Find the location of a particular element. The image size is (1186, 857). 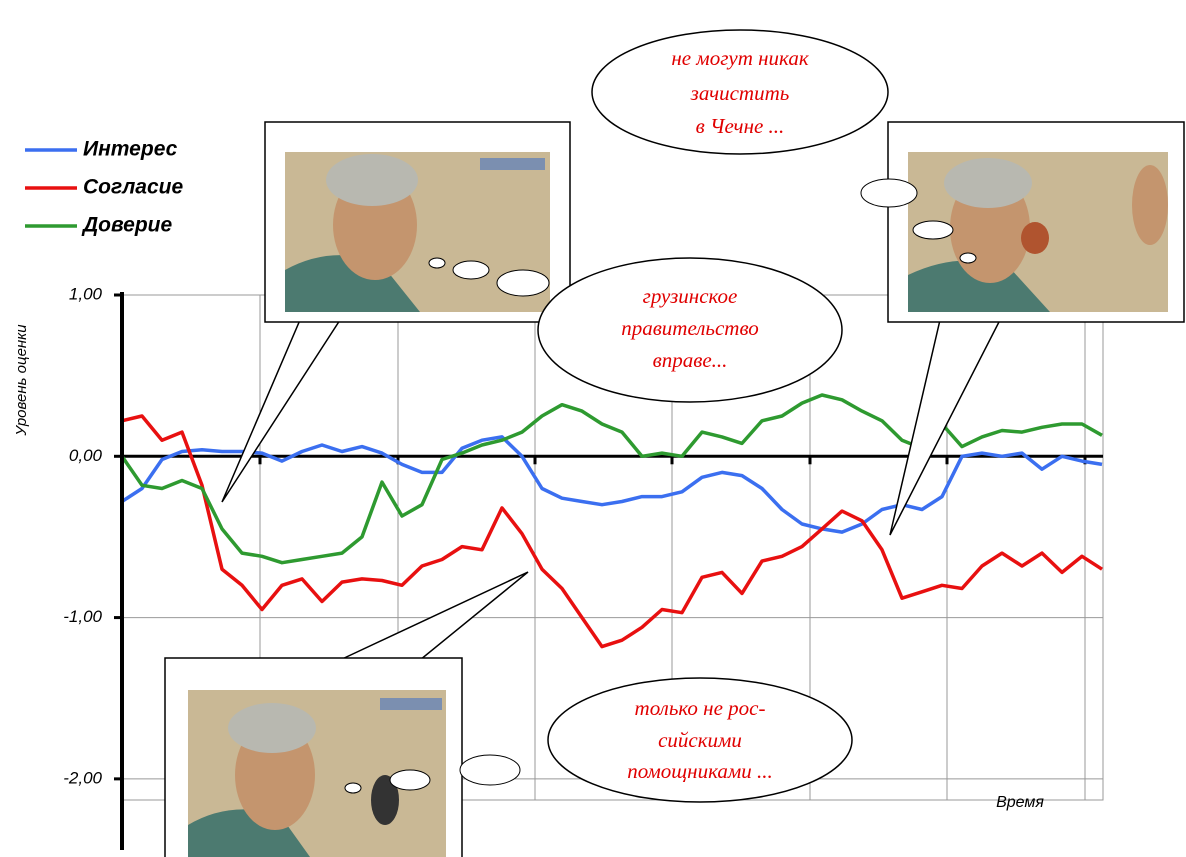

cloud-text: только не рос- is located at coordinates (700, 708).